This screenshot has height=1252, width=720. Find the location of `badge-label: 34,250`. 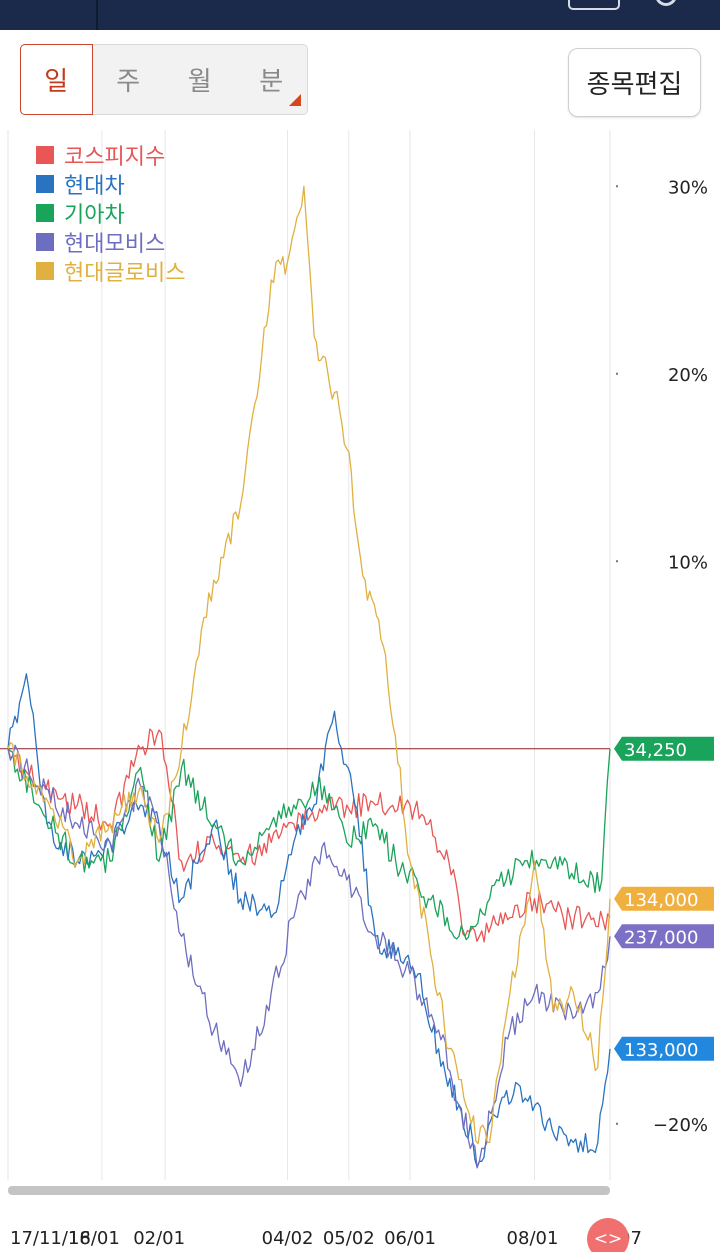

badge-label: 34,250 is located at coordinates (655, 750).